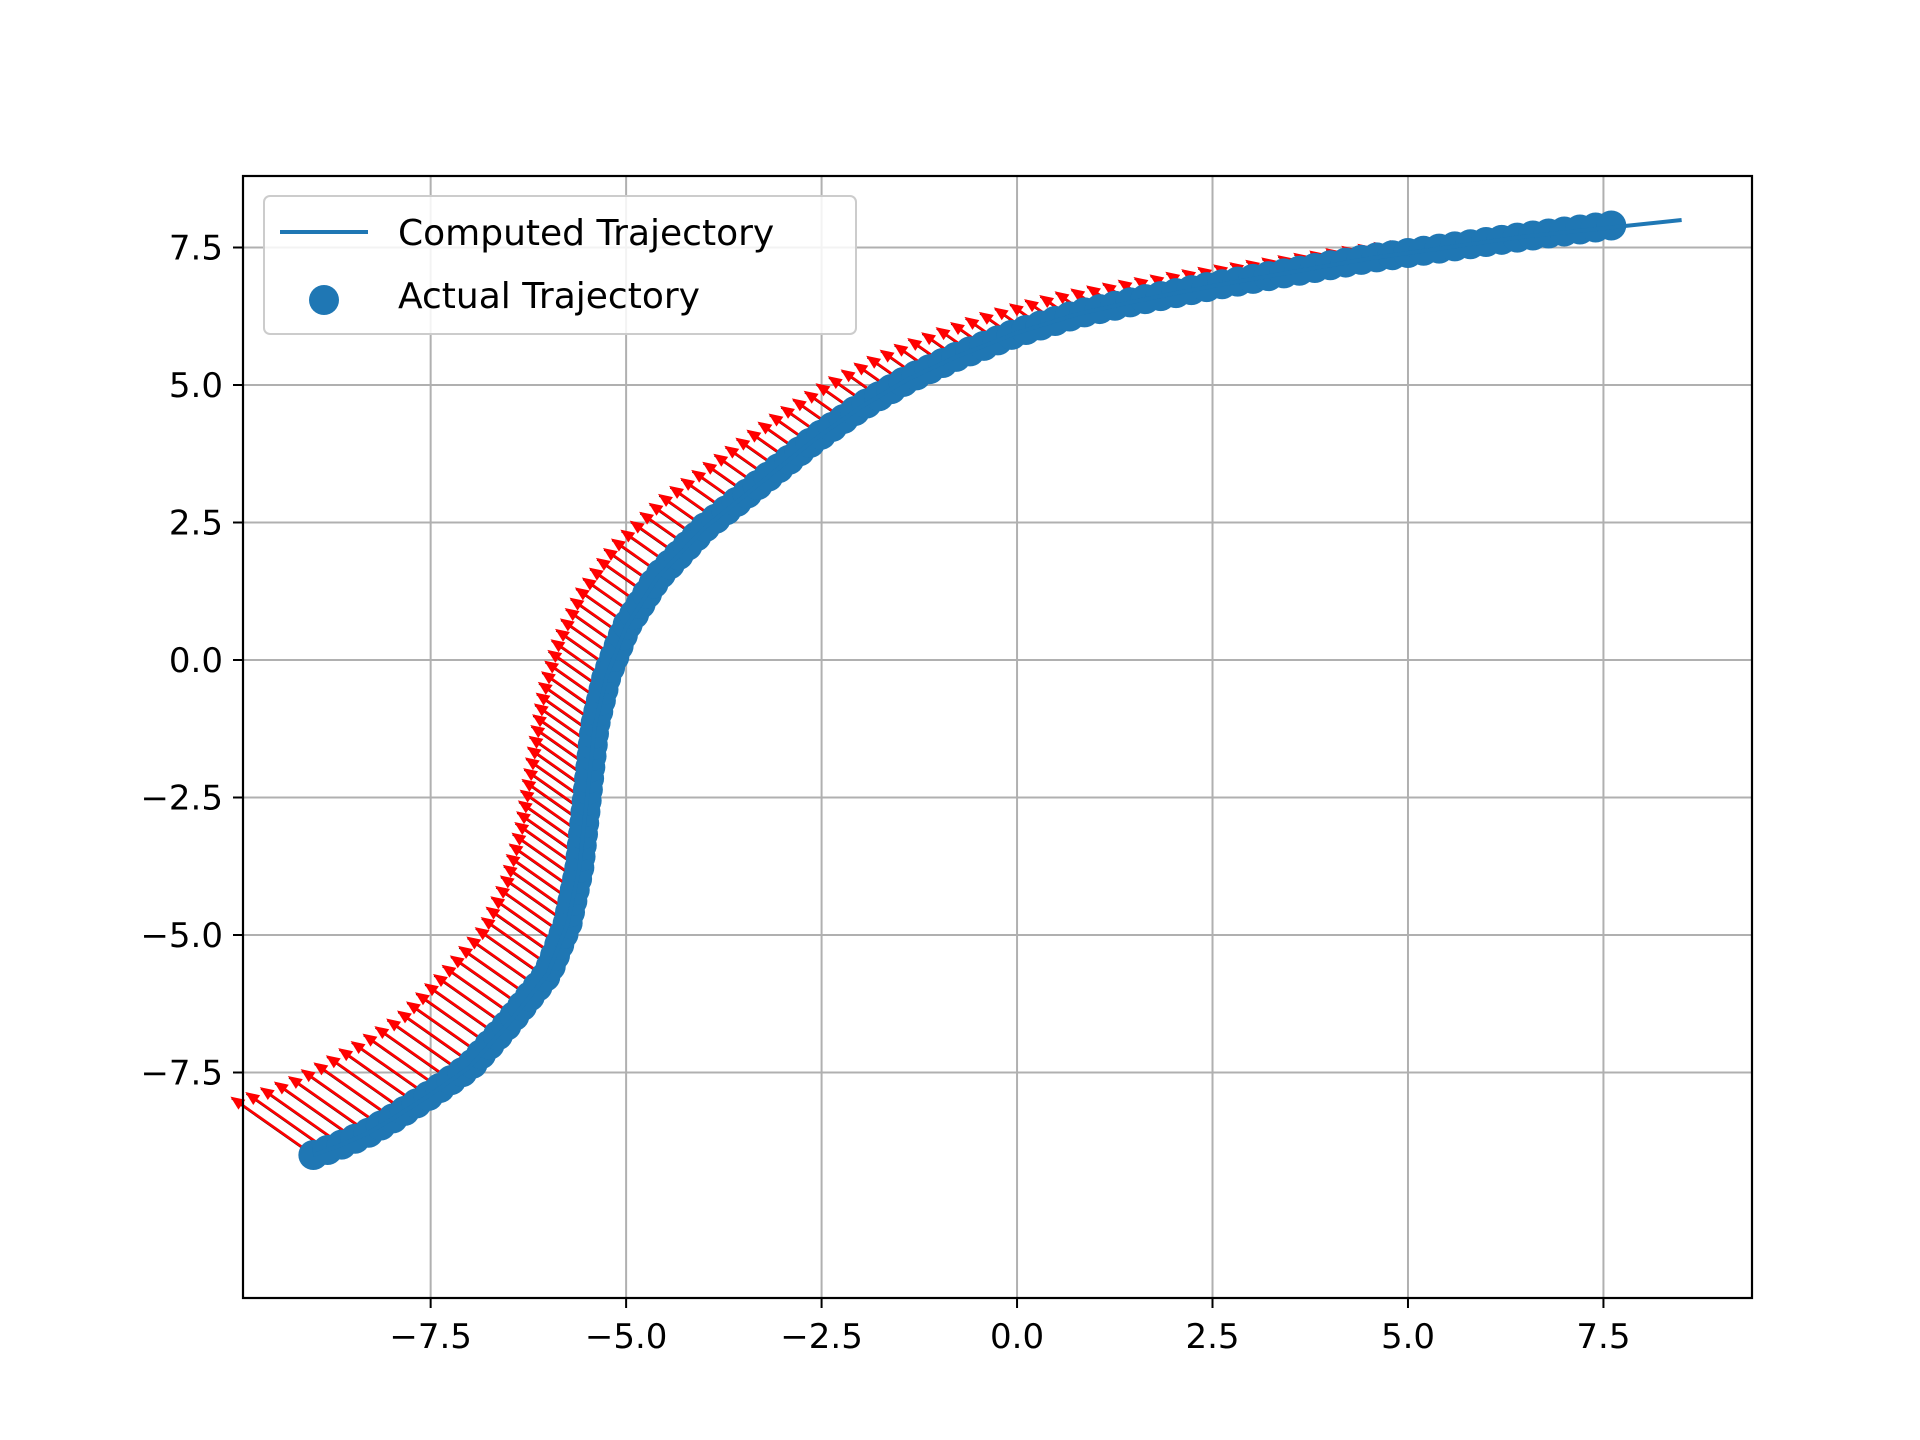 This screenshot has height=1440, width=1920. I want to click on legend-box, so click(560, 265).